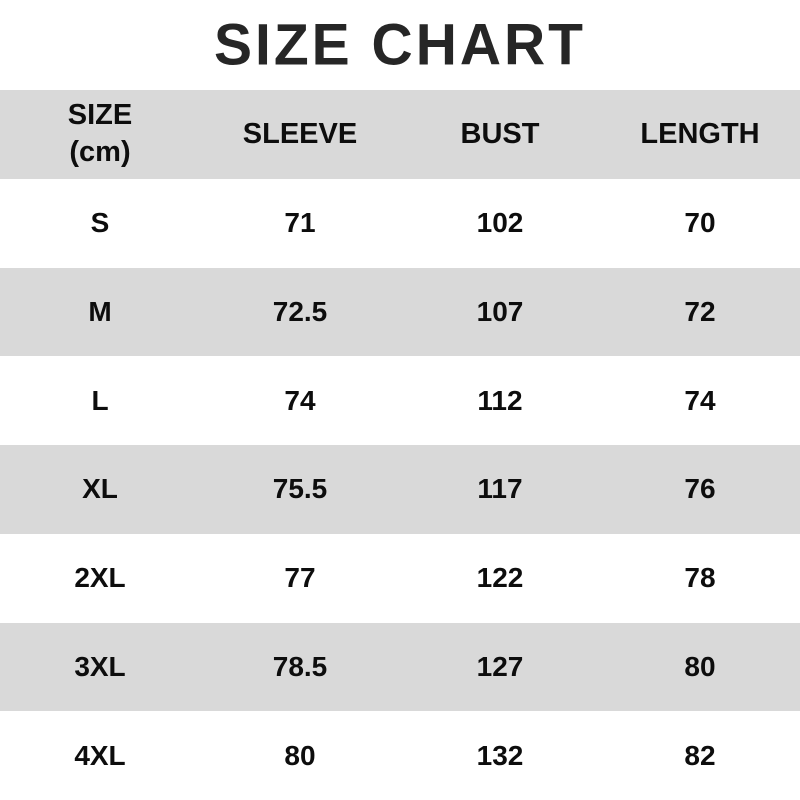 Image resolution: width=800 pixels, height=800 pixels. Describe the element at coordinates (400, 578) in the screenshot. I see `table-row: 2XL 77 122 78` at that location.